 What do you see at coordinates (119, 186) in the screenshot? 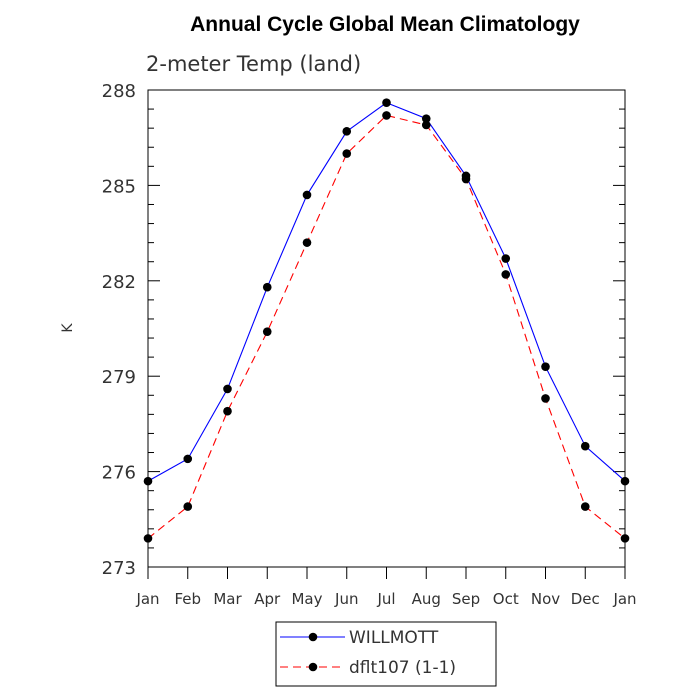
I see `y-tick-label: 285` at bounding box center [119, 186].